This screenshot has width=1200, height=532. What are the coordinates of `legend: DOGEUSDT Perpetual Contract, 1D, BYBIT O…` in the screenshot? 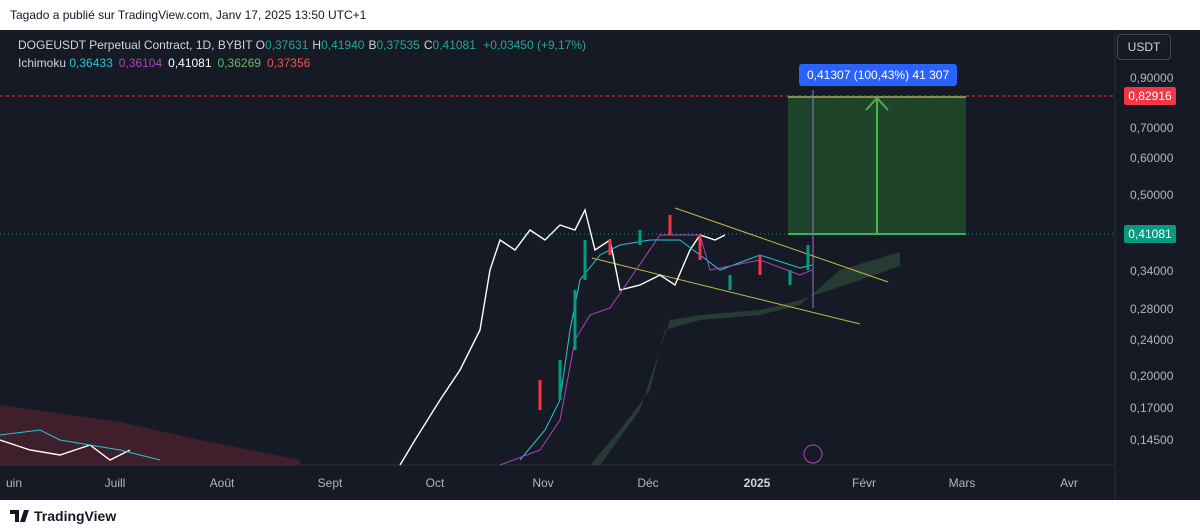 It's located at (304, 54).